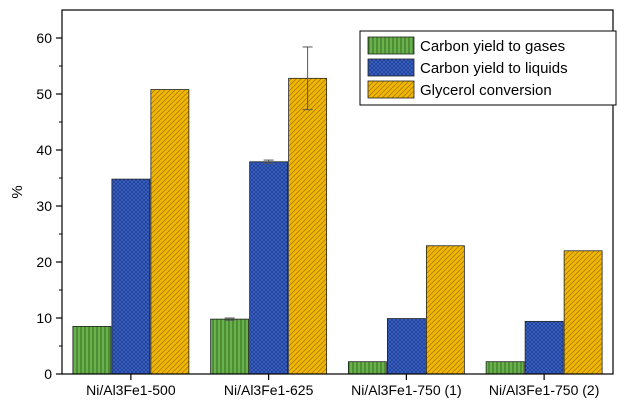 The height and width of the screenshot is (402, 621). What do you see at coordinates (44, 150) in the screenshot?
I see `y-tick-label-4: 40` at bounding box center [44, 150].